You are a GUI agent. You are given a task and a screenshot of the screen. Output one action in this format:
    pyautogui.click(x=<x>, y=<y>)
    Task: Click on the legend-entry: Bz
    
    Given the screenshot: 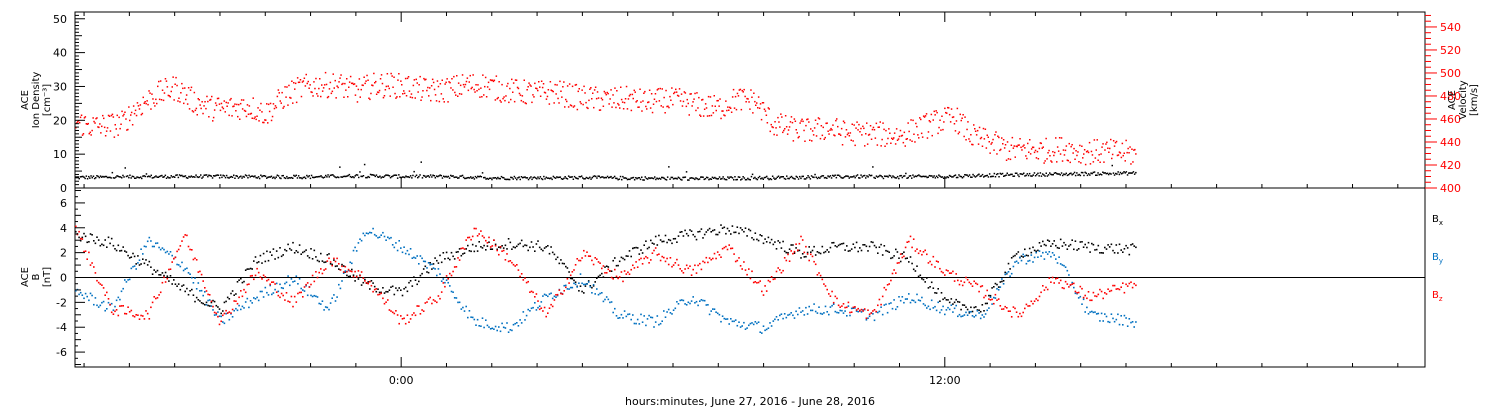 What is the action you would take?
    pyautogui.click(x=1437, y=296)
    